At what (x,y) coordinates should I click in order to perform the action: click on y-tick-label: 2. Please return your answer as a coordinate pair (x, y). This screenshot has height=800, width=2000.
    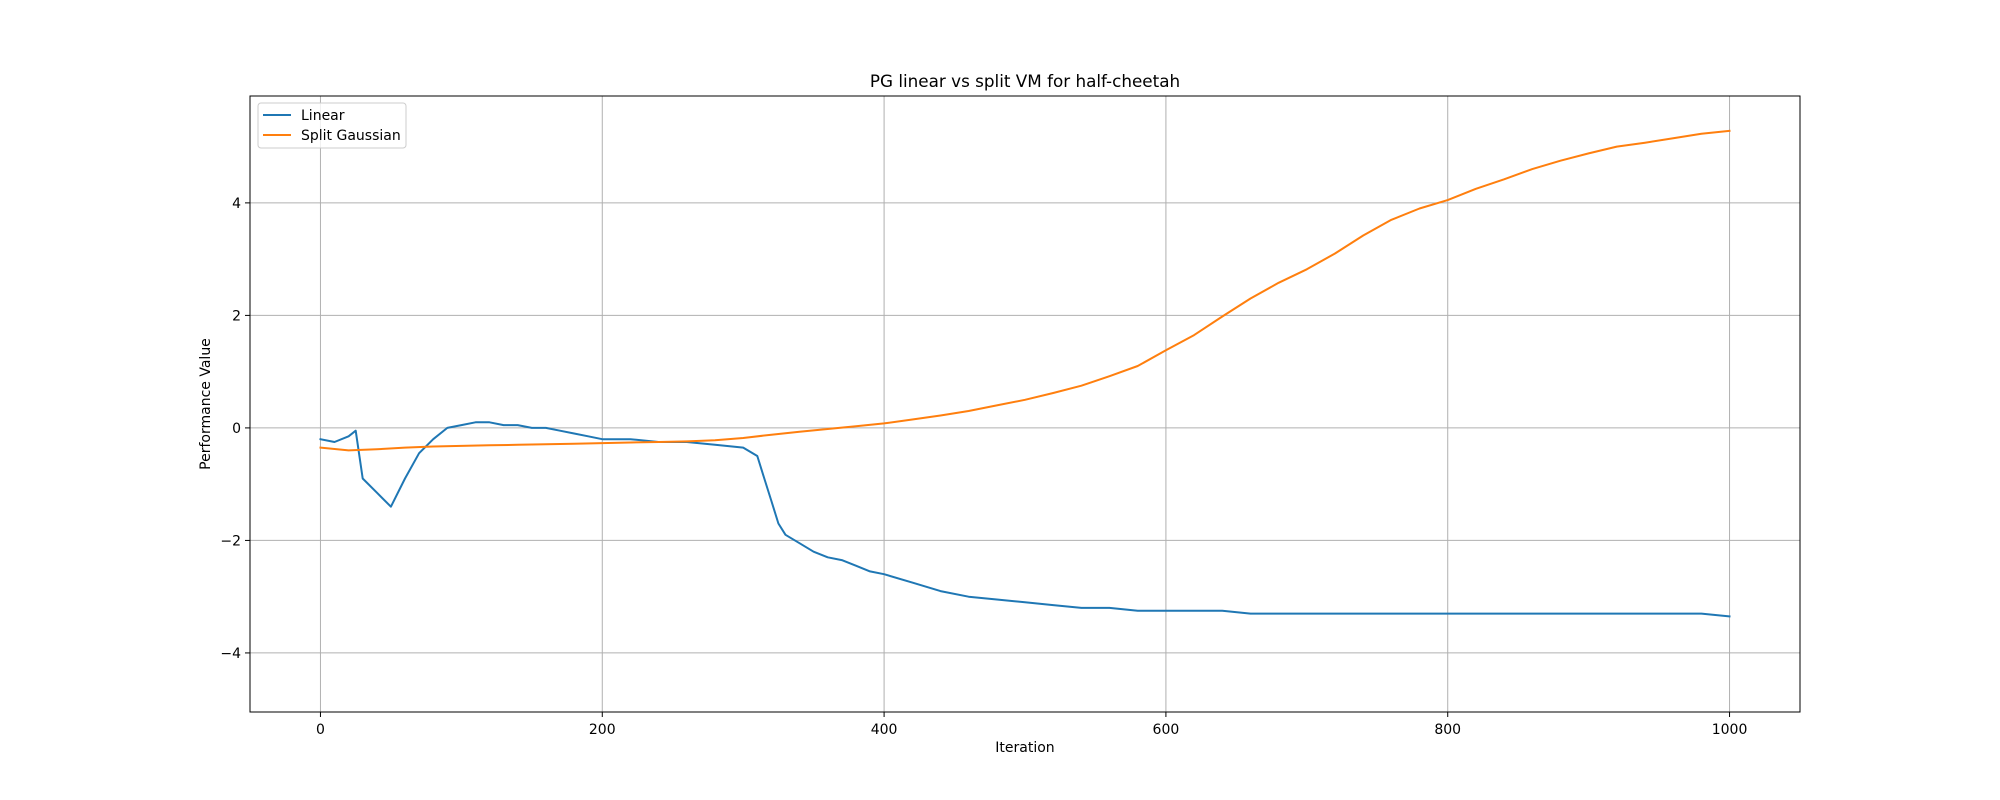
    Looking at the image, I should click on (236, 316).